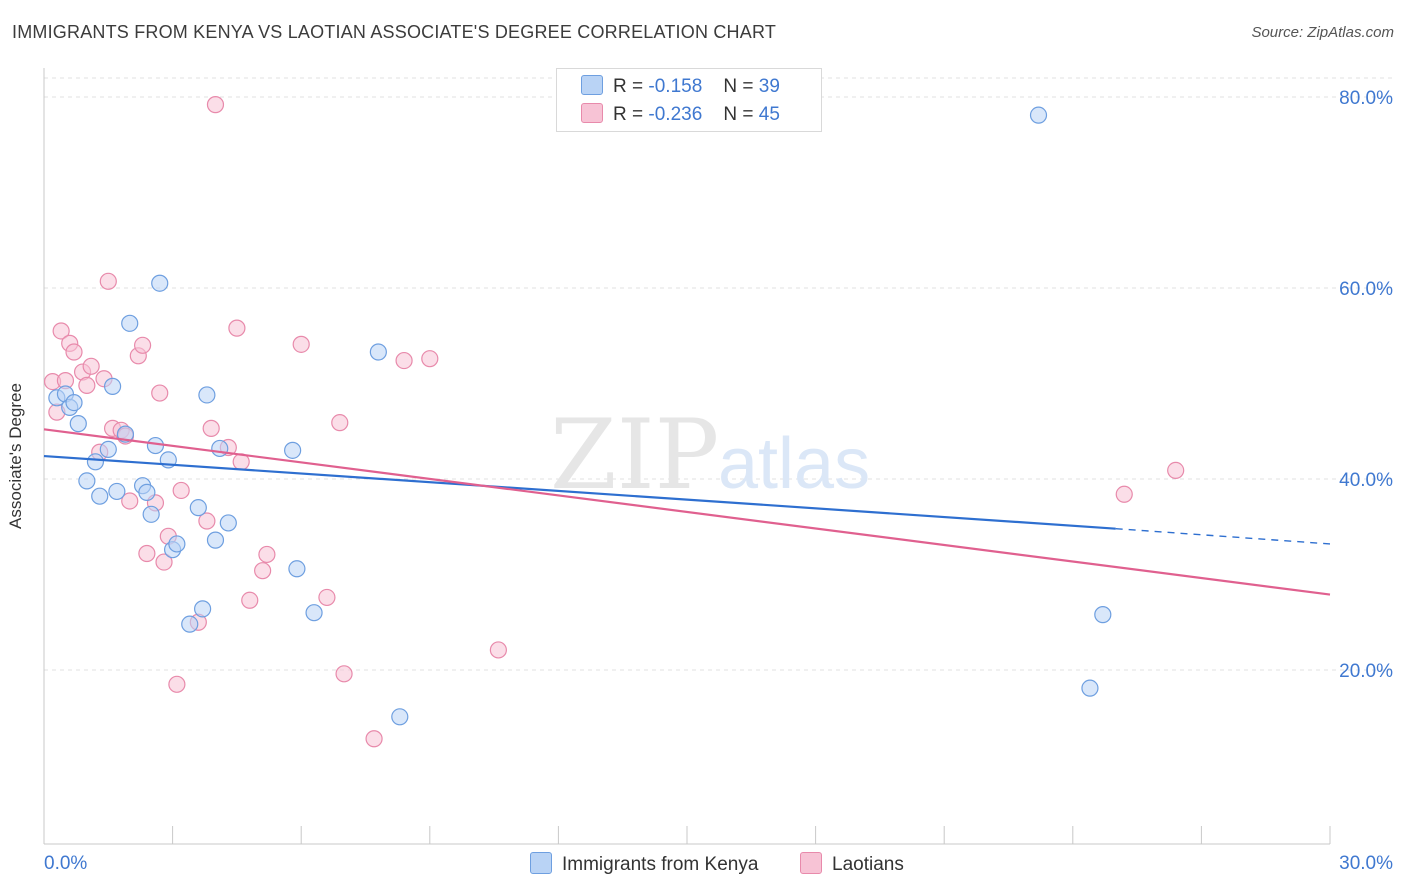 Image resolution: width=1406 pixels, height=892 pixels. I want to click on x-tick-label: 0.0%, so click(65, 863).